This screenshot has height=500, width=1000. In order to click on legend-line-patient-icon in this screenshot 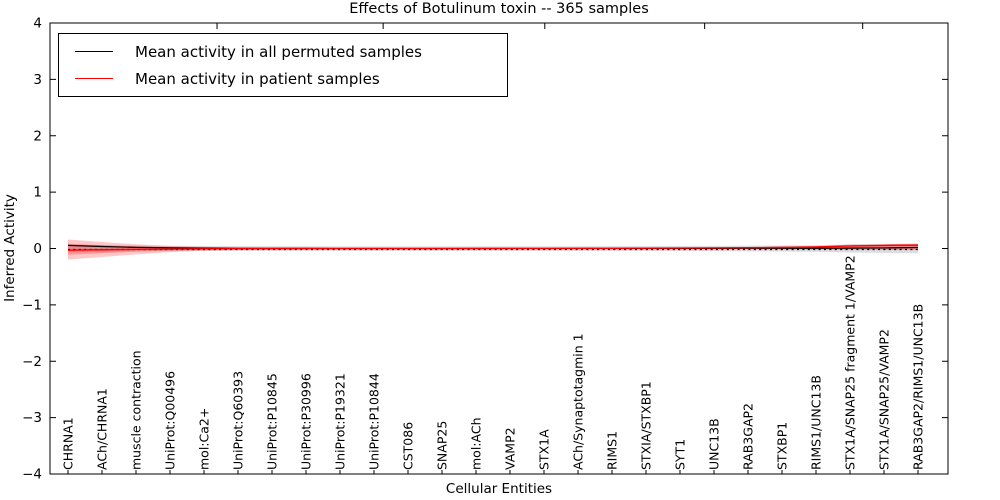, I will do `click(94, 78)`.